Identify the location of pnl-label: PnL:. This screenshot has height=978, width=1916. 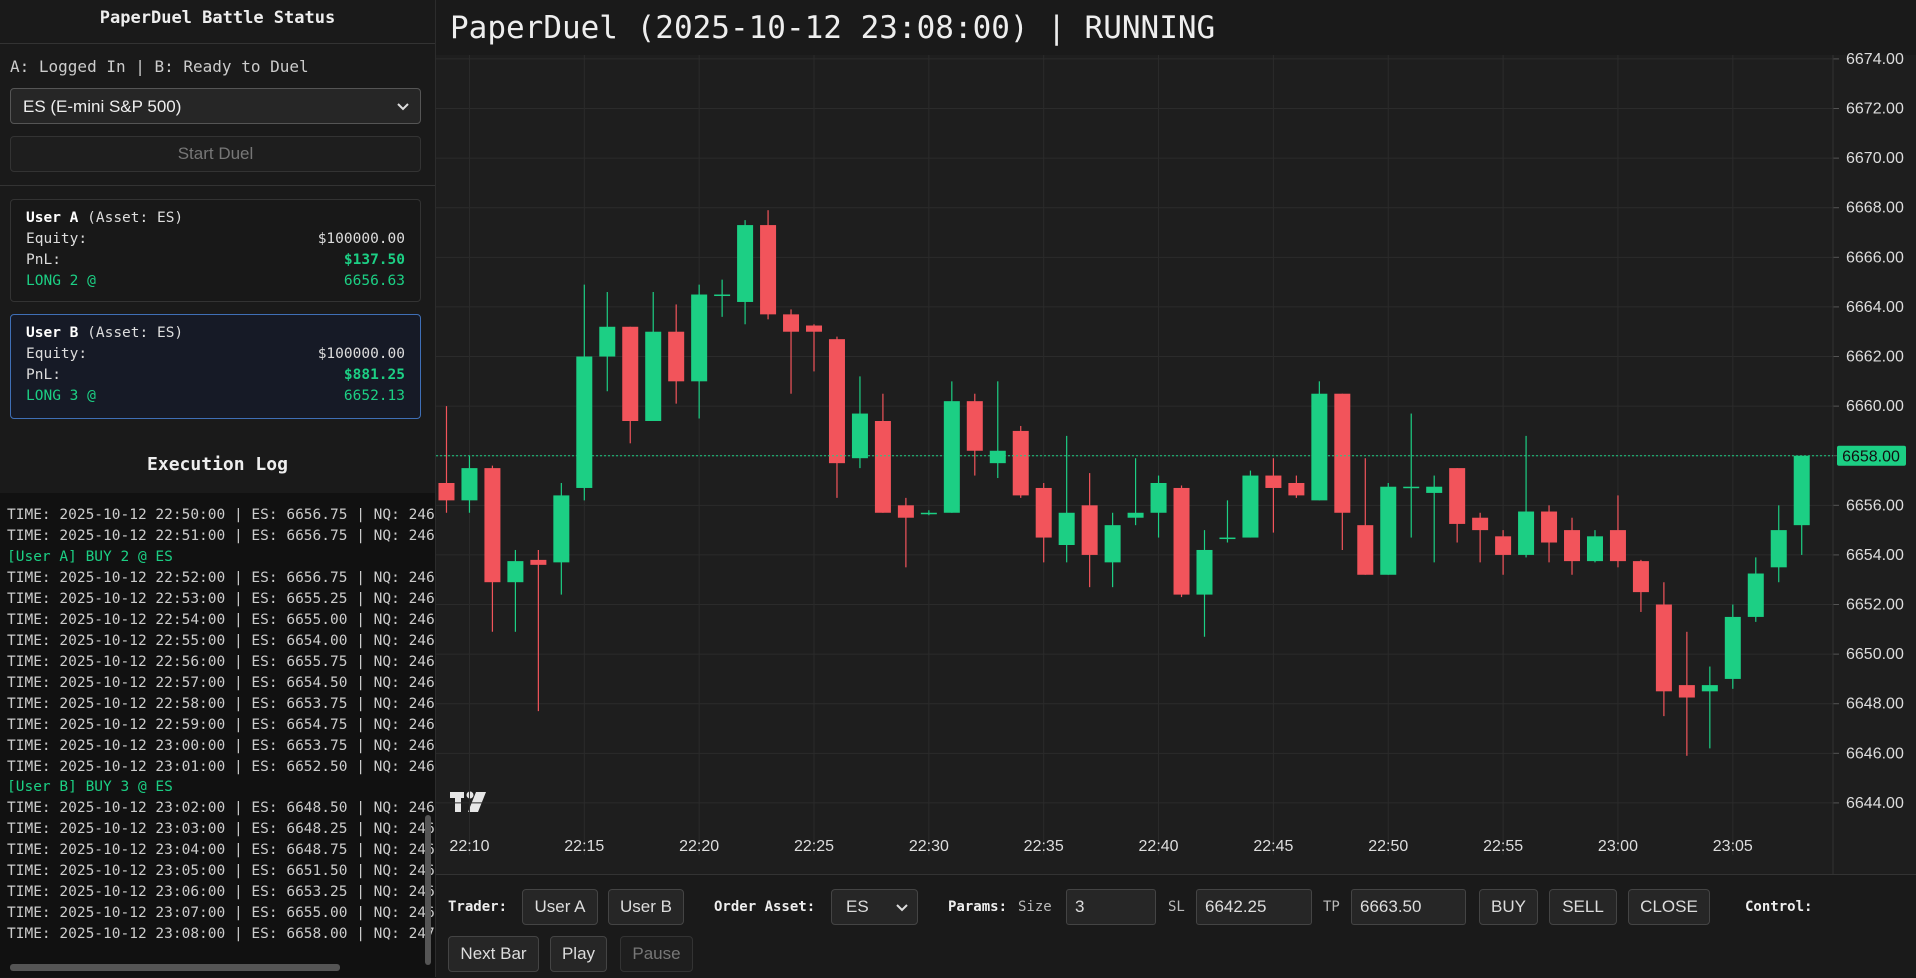
(43, 260).